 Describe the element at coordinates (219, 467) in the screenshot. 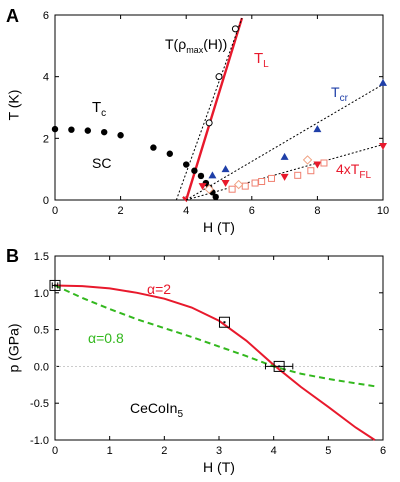

I see `panel-b-xlabel: H (T)` at that location.